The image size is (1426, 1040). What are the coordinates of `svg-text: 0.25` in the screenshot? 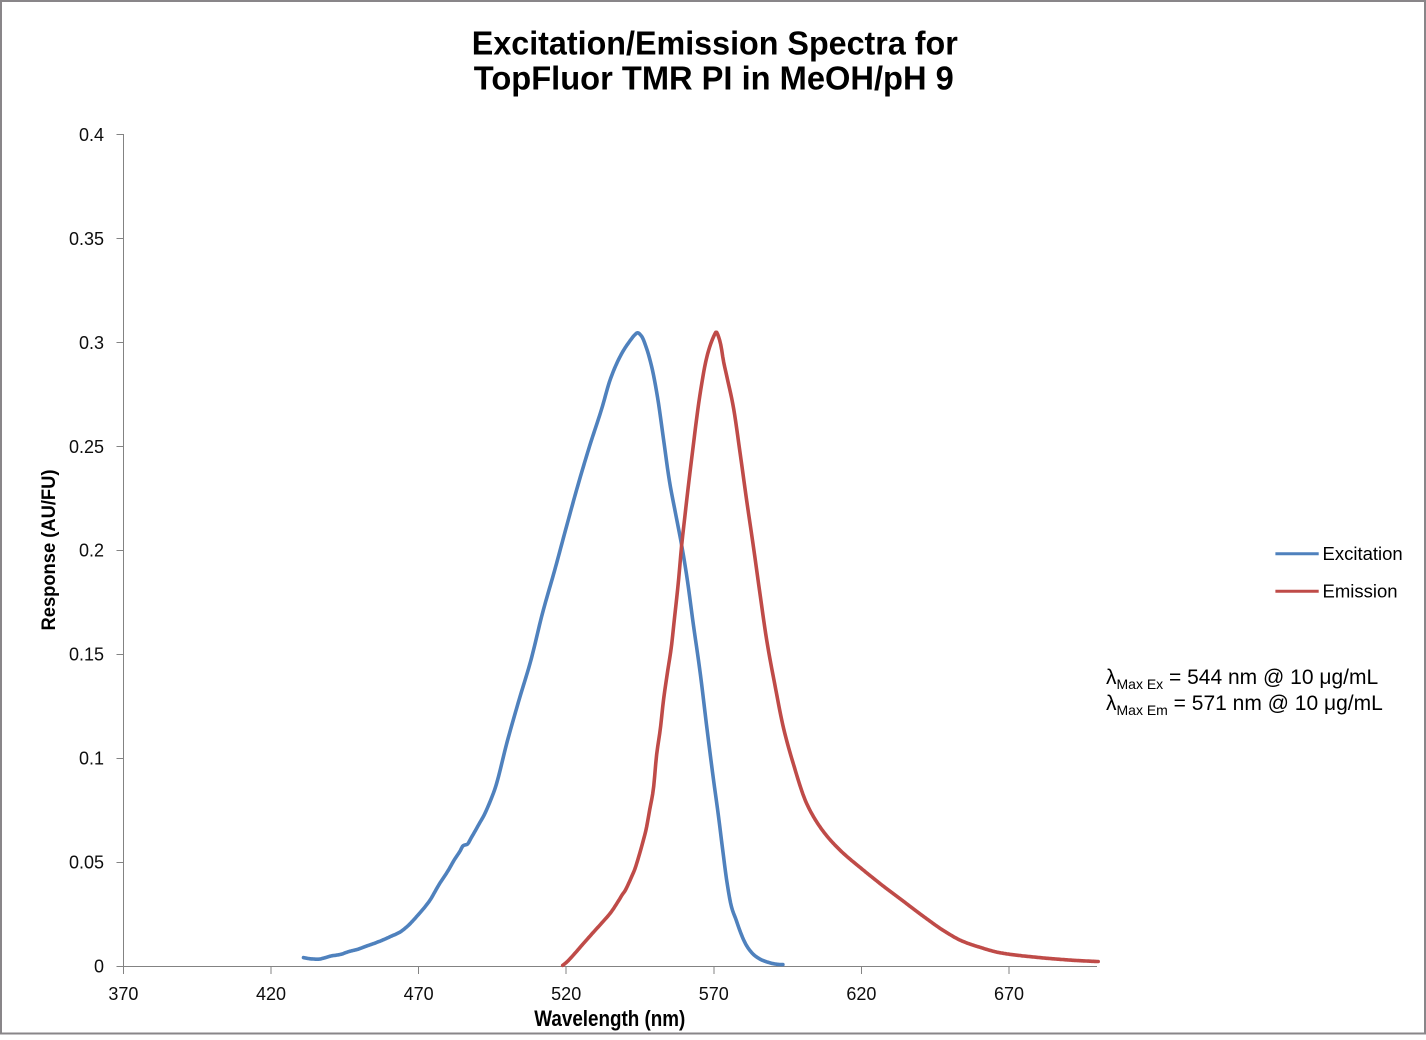 It's located at (86, 447).